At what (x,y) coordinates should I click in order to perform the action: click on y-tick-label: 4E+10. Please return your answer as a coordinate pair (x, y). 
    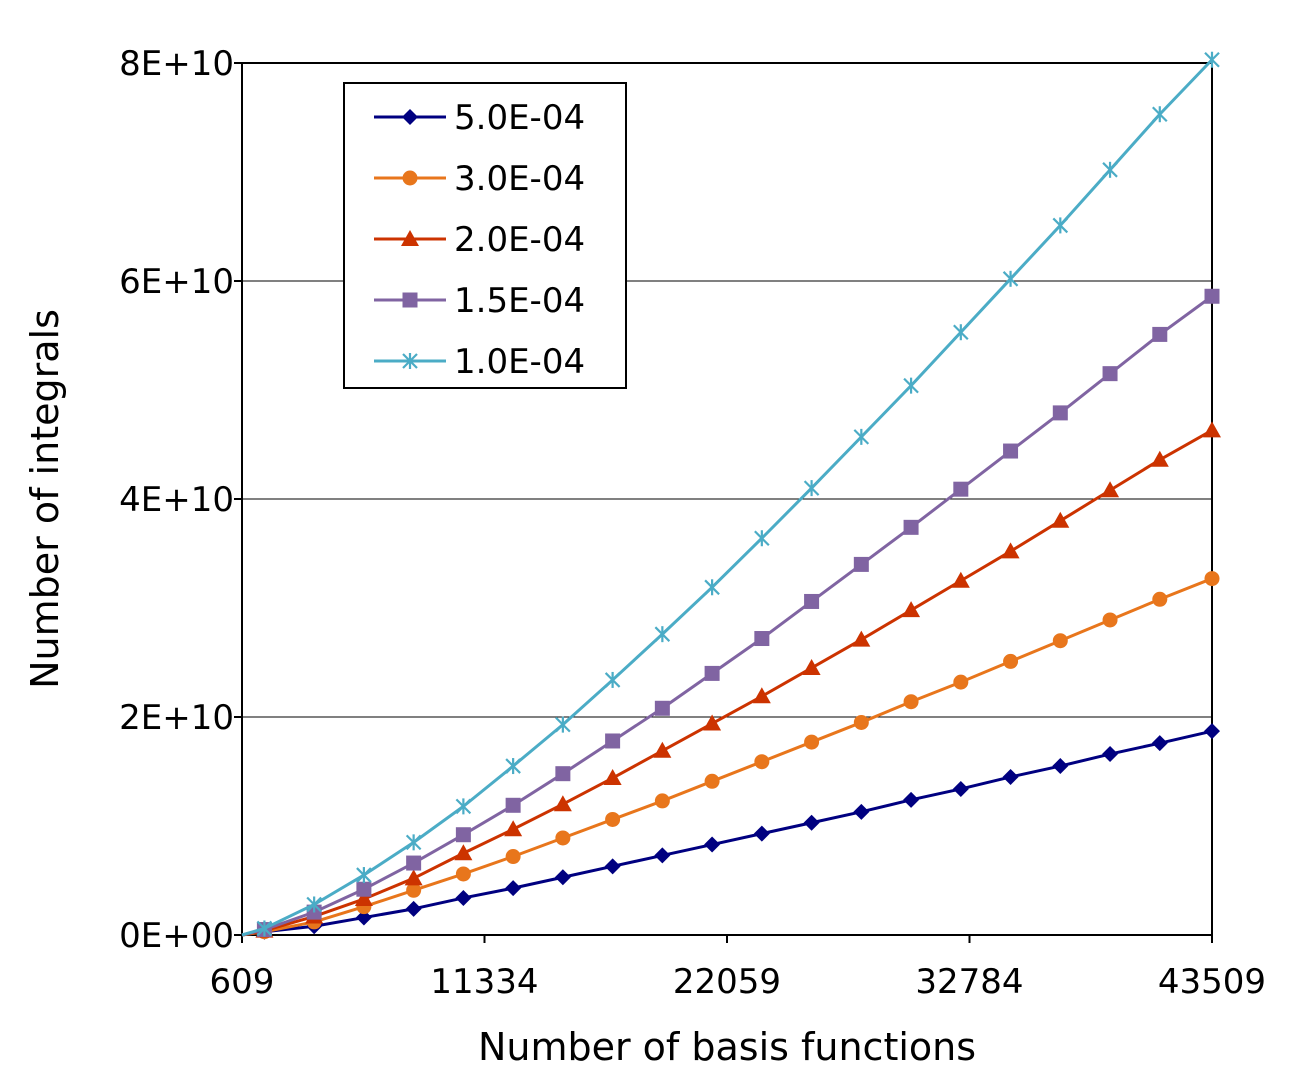
    Looking at the image, I should click on (176, 500).